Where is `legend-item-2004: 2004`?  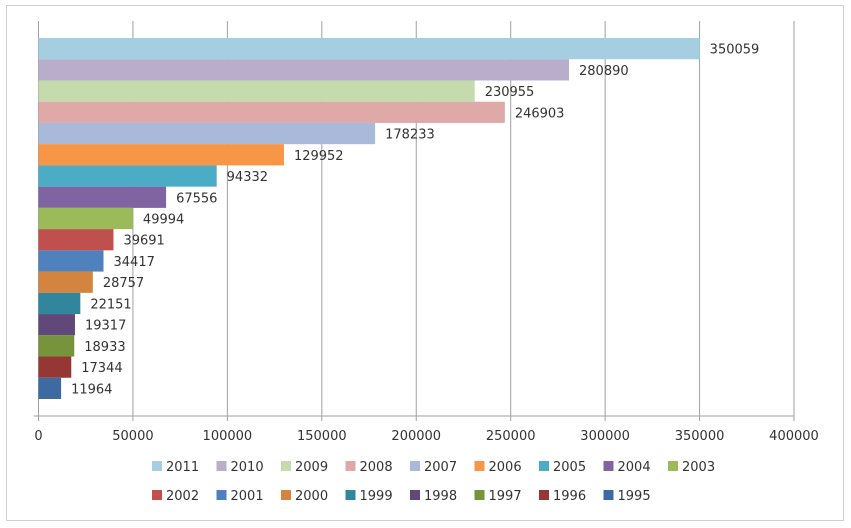
legend-item-2004: 2004 is located at coordinates (627, 467).